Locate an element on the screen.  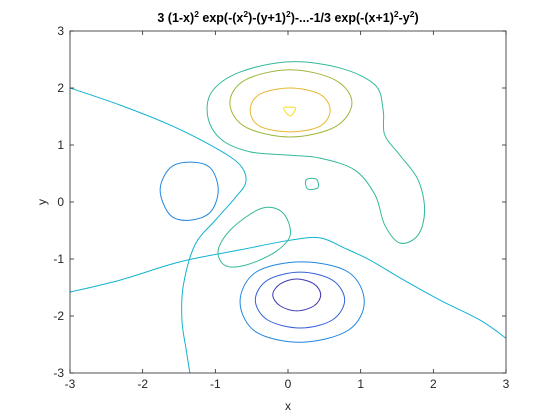
y-axis-label: y is located at coordinates (42, 202).